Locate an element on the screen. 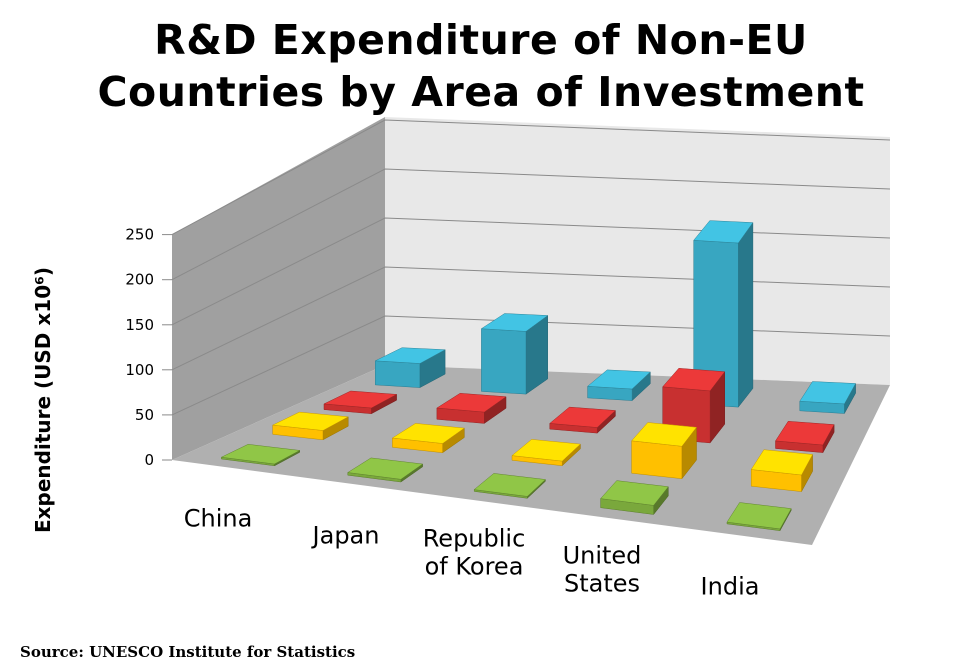 The image size is (962, 669). y-tick-label: 150 is located at coordinates (139, 325).